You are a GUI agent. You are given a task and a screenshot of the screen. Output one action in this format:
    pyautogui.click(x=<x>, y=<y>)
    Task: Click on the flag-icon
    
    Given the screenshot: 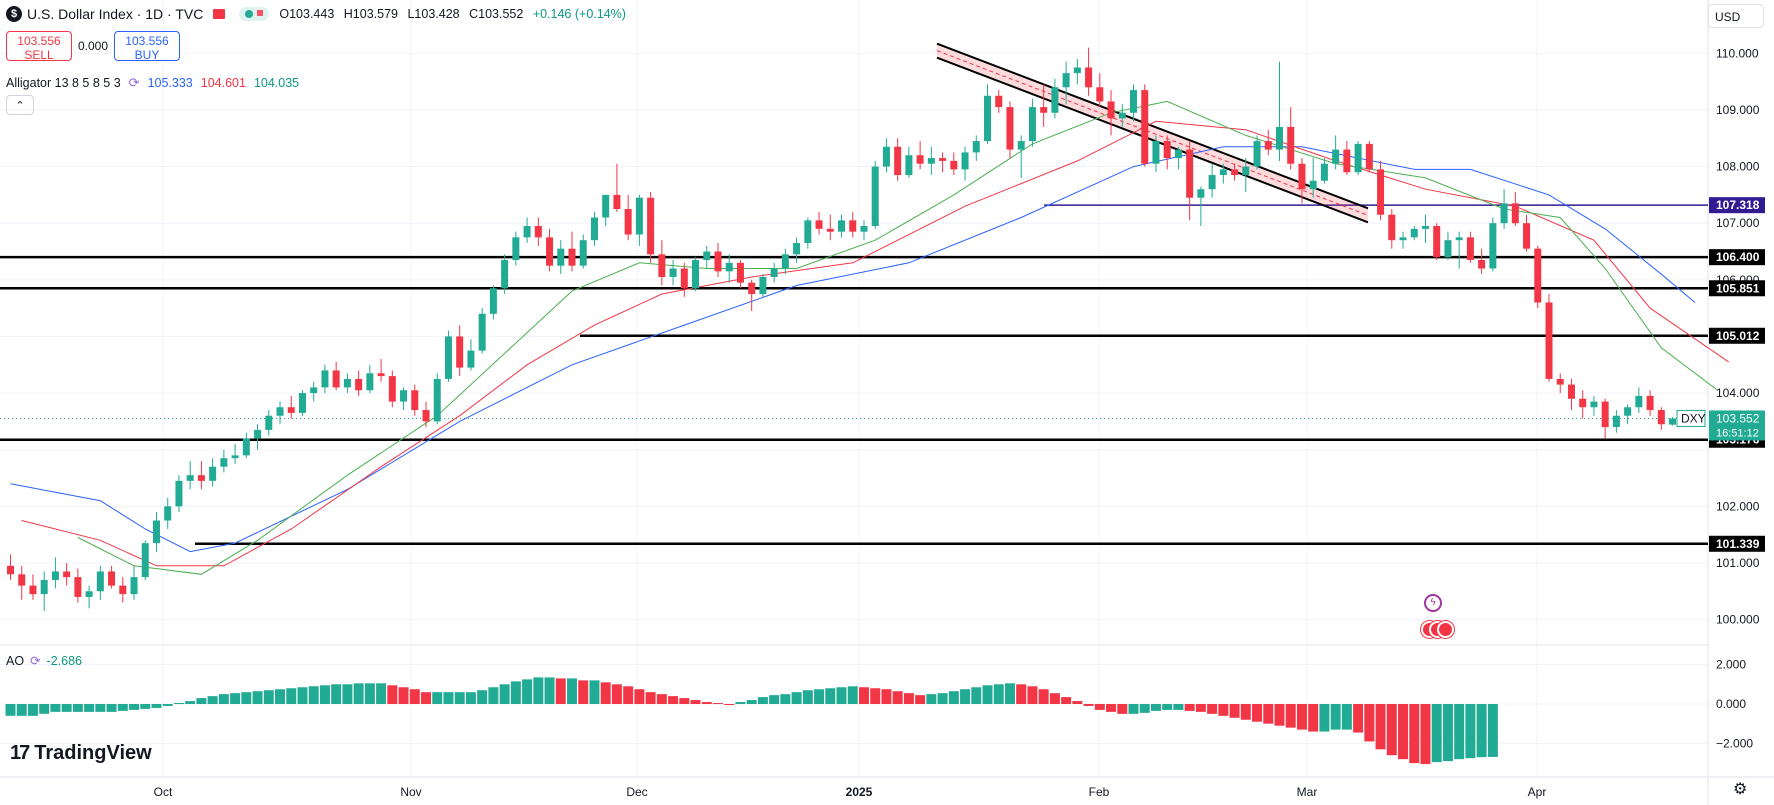 What is the action you would take?
    pyautogui.click(x=219, y=14)
    